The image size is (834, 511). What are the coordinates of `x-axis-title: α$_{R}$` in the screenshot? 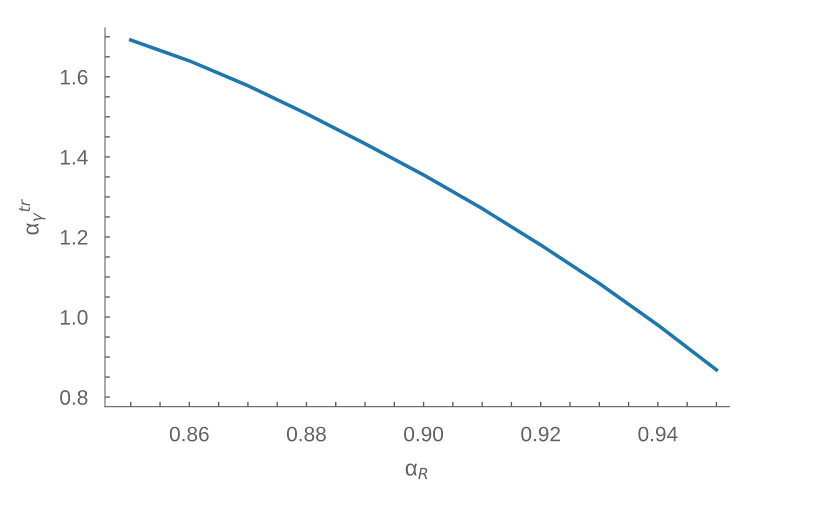 It's located at (417, 472).